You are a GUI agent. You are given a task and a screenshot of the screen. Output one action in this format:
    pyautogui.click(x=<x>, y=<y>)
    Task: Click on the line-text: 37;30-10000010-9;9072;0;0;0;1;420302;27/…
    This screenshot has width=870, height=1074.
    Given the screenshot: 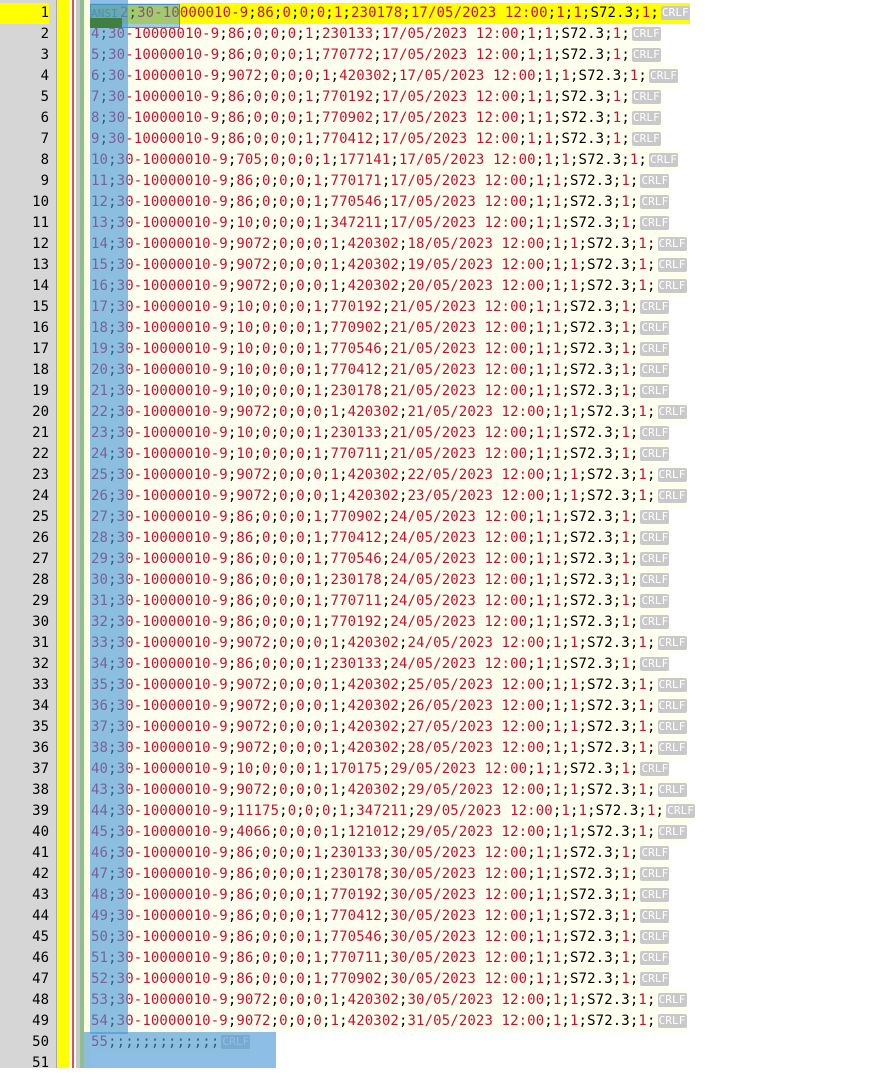 What is the action you would take?
    pyautogui.click(x=389, y=727)
    